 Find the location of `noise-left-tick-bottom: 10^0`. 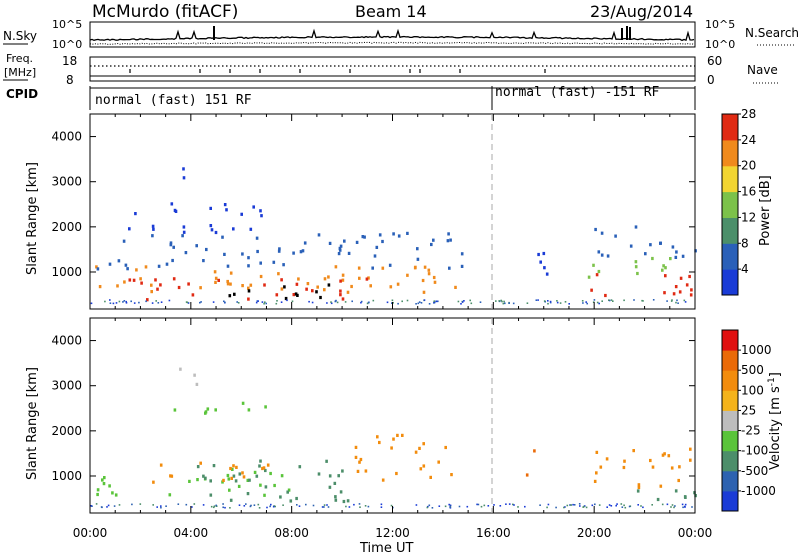

noise-left-tick-bottom: 10^0 is located at coordinates (67, 44).